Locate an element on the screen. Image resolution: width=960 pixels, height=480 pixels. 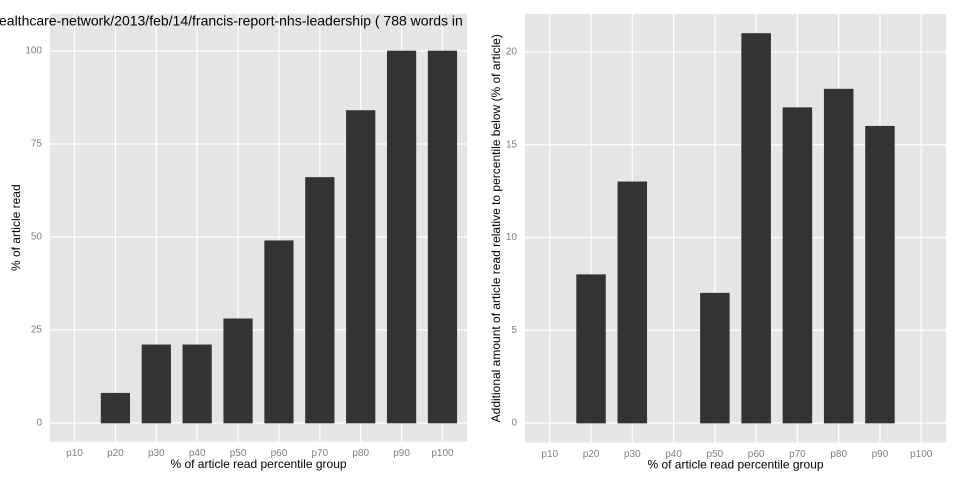
y-tick-label: 50 is located at coordinates (37, 237).